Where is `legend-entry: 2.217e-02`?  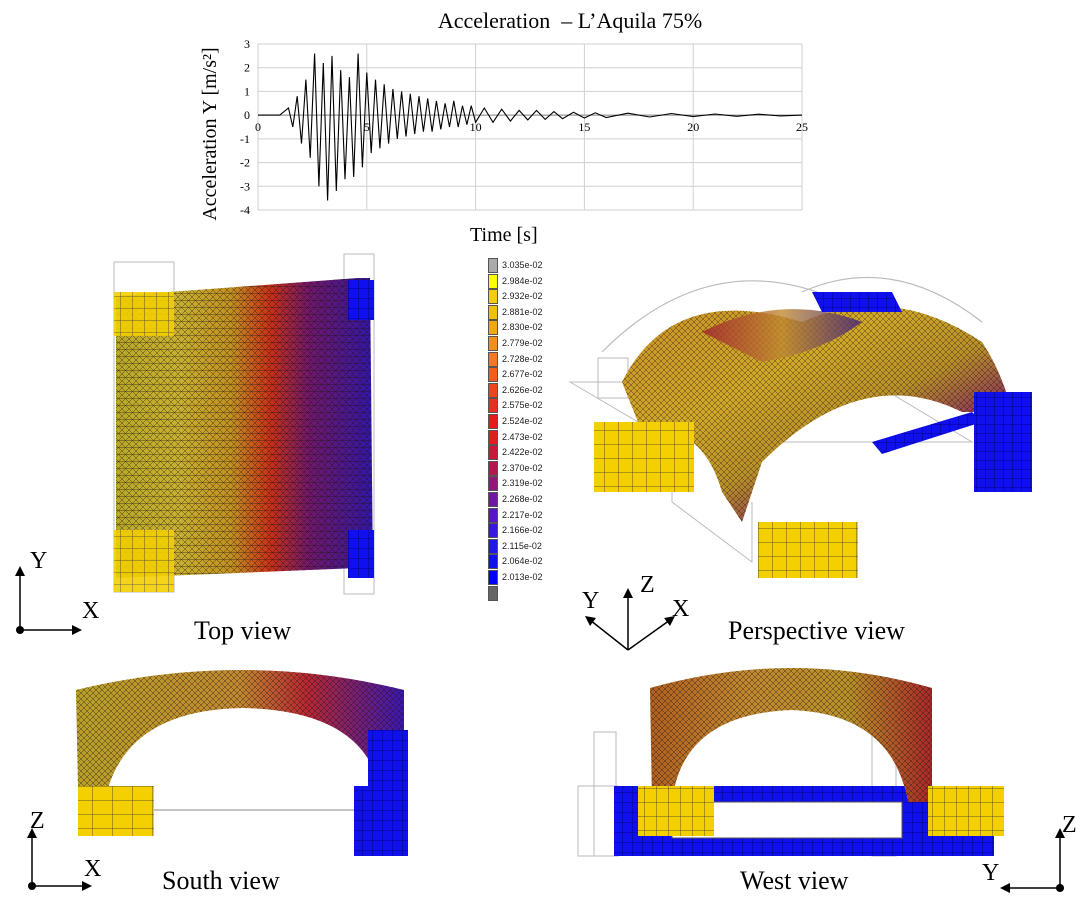
legend-entry: 2.217e-02 is located at coordinates (539, 515).